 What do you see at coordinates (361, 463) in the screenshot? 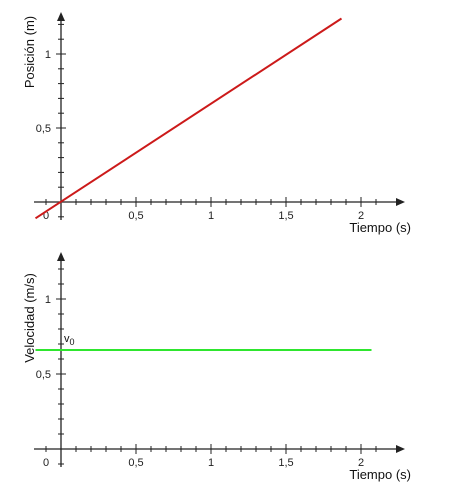
I see `velocity-x-tick-label: 2` at bounding box center [361, 463].